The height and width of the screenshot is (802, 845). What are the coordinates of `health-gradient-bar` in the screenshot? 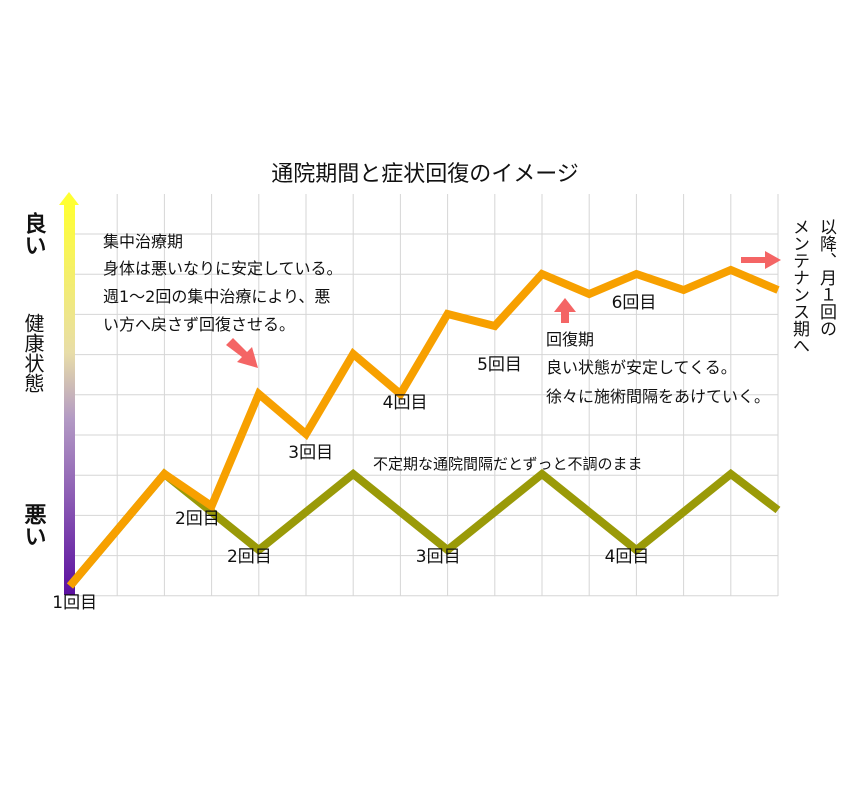 It's located at (69, 399).